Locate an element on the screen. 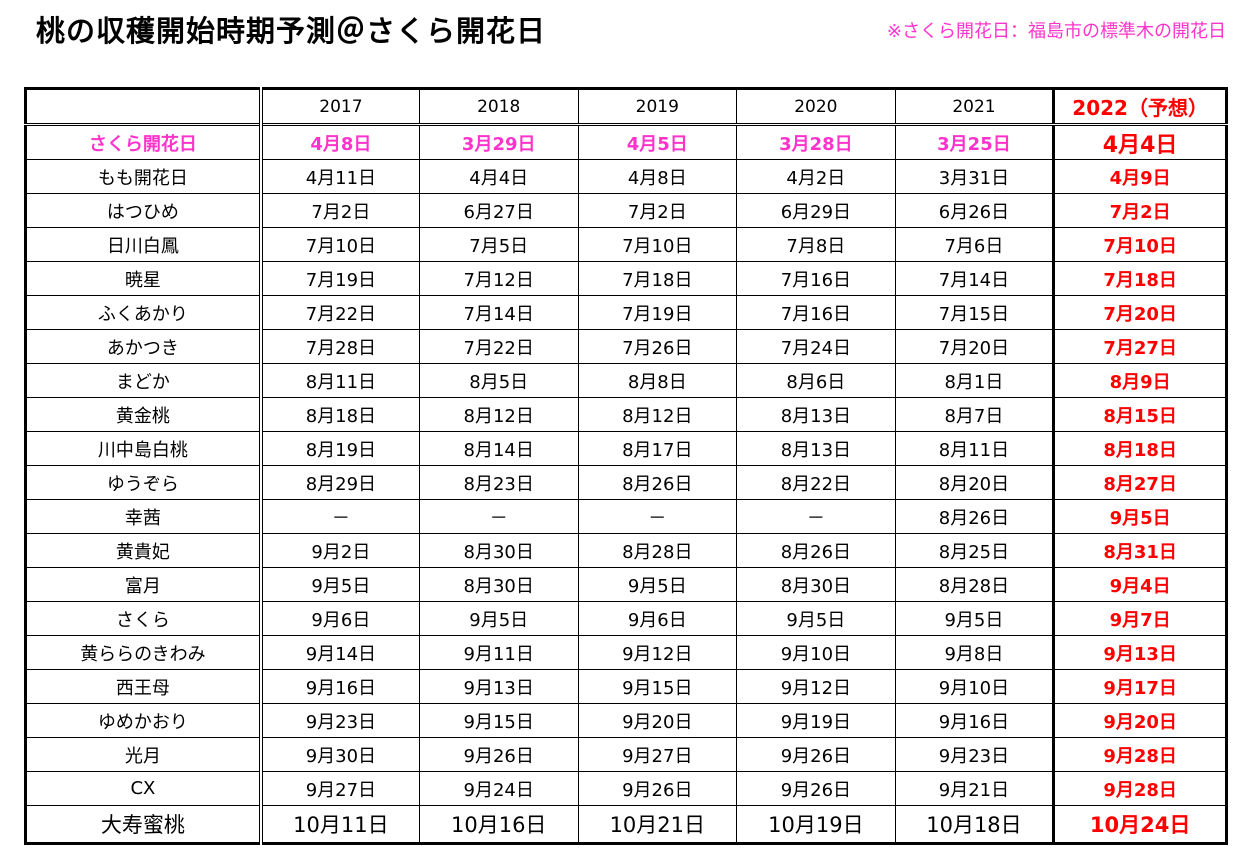 The image size is (1254, 857). prediction-cell: 7月18日 is located at coordinates (1139, 278).